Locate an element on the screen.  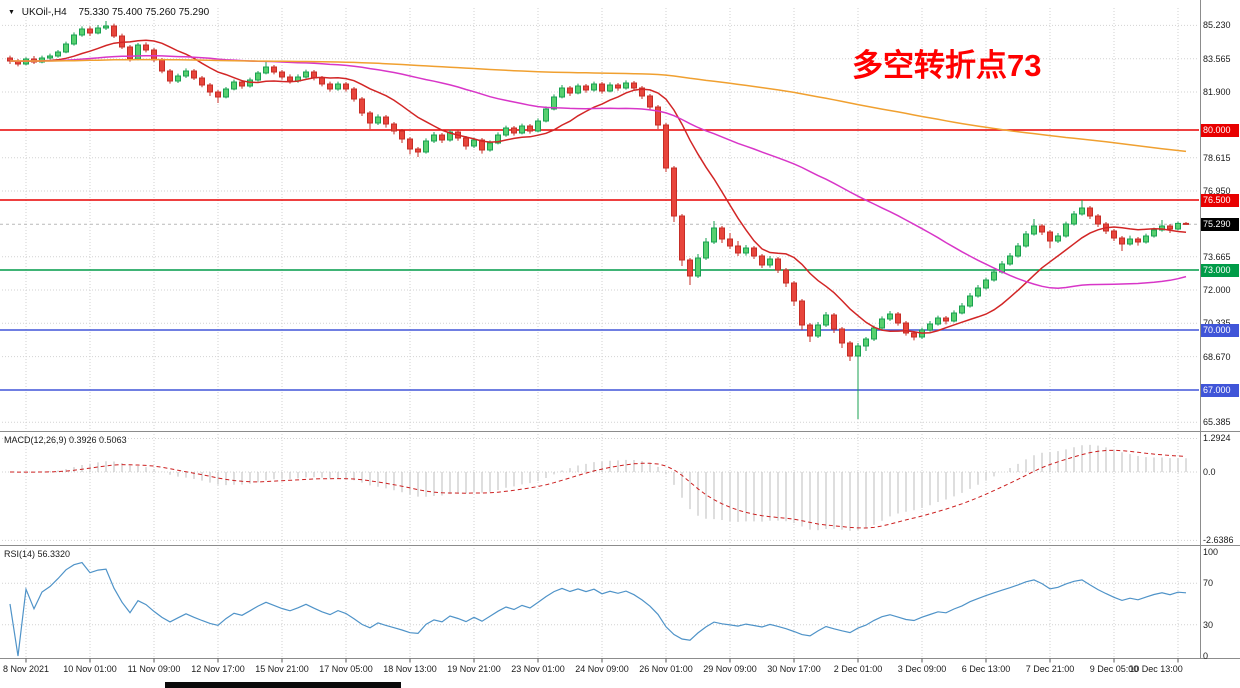
macd-indicator is located at coordinates (598, 487).